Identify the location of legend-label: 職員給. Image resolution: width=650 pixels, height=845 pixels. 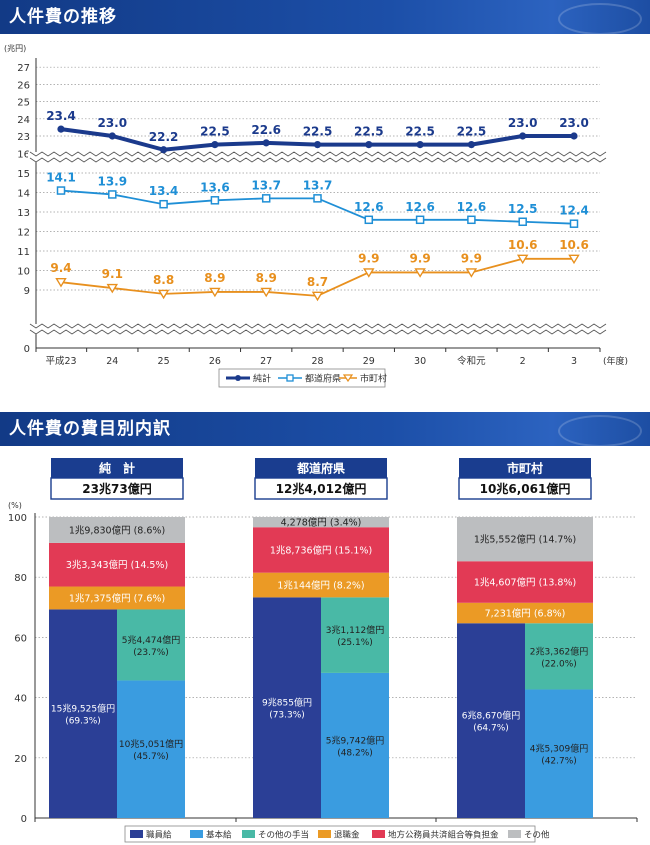
(159, 835).